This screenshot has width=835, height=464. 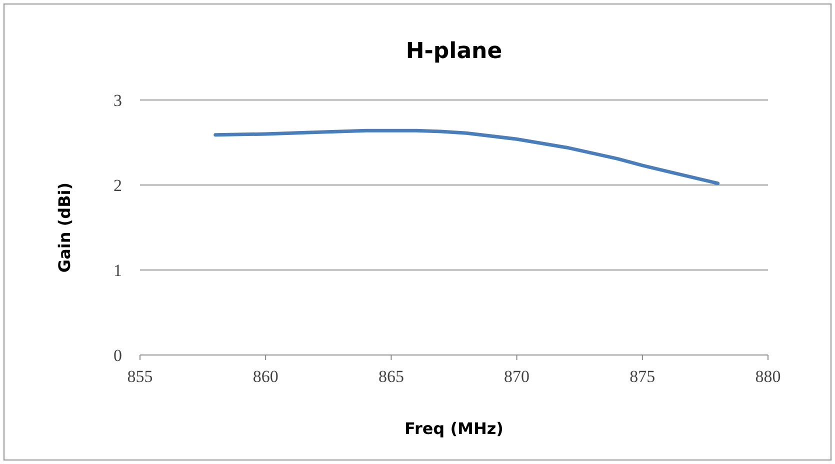 I want to click on chart-title: H-plane, so click(x=454, y=51).